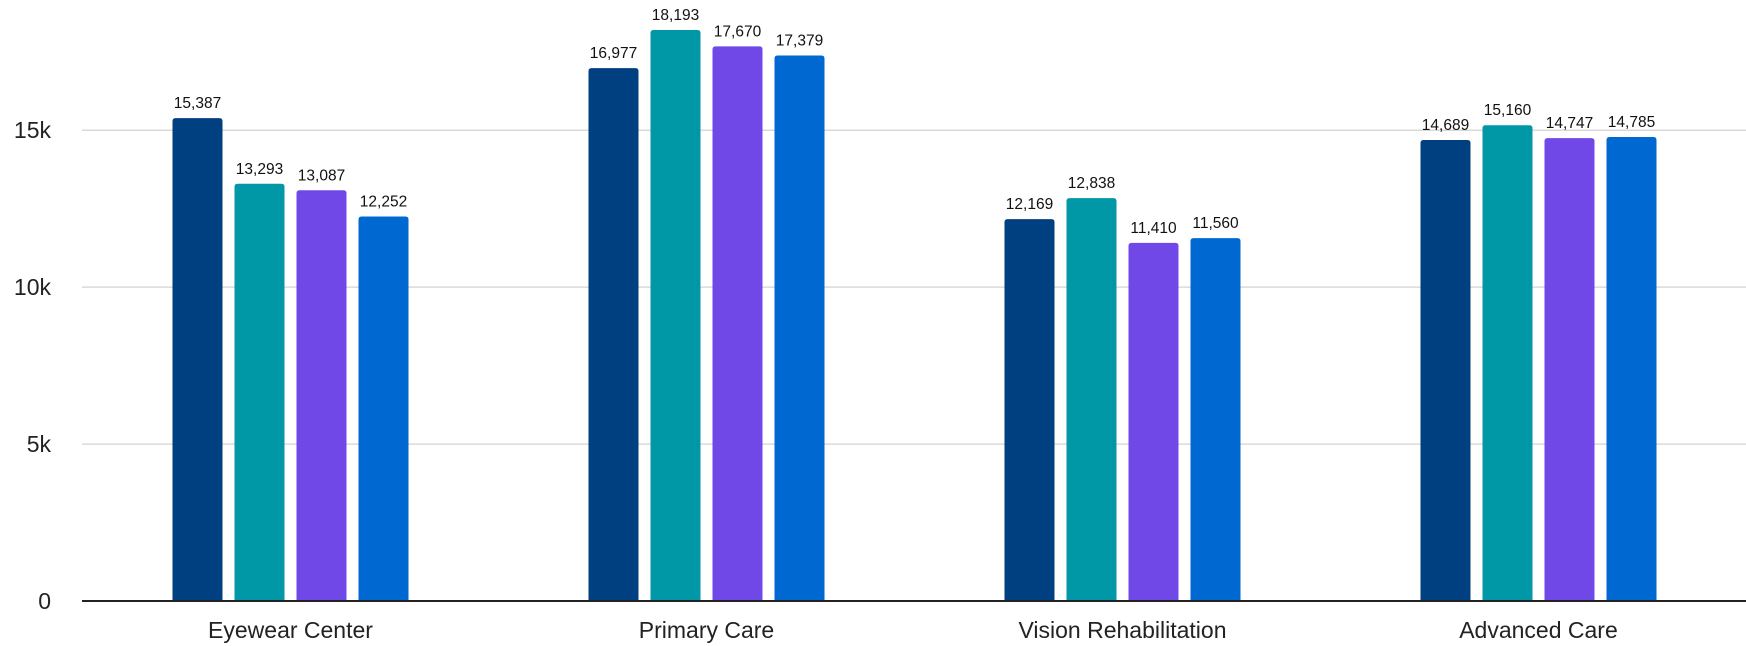 The width and height of the screenshot is (1746, 646). I want to click on data-label: 11,560, so click(1215, 223).